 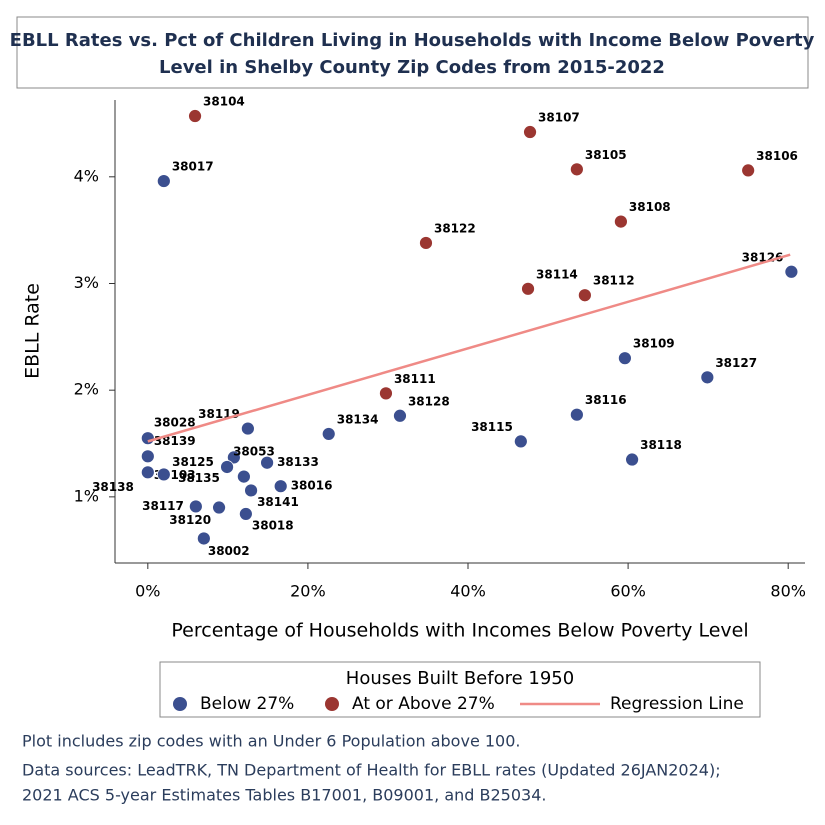 What do you see at coordinates (308, 591) in the screenshot?
I see `x-tick-label: 20%` at bounding box center [308, 591].